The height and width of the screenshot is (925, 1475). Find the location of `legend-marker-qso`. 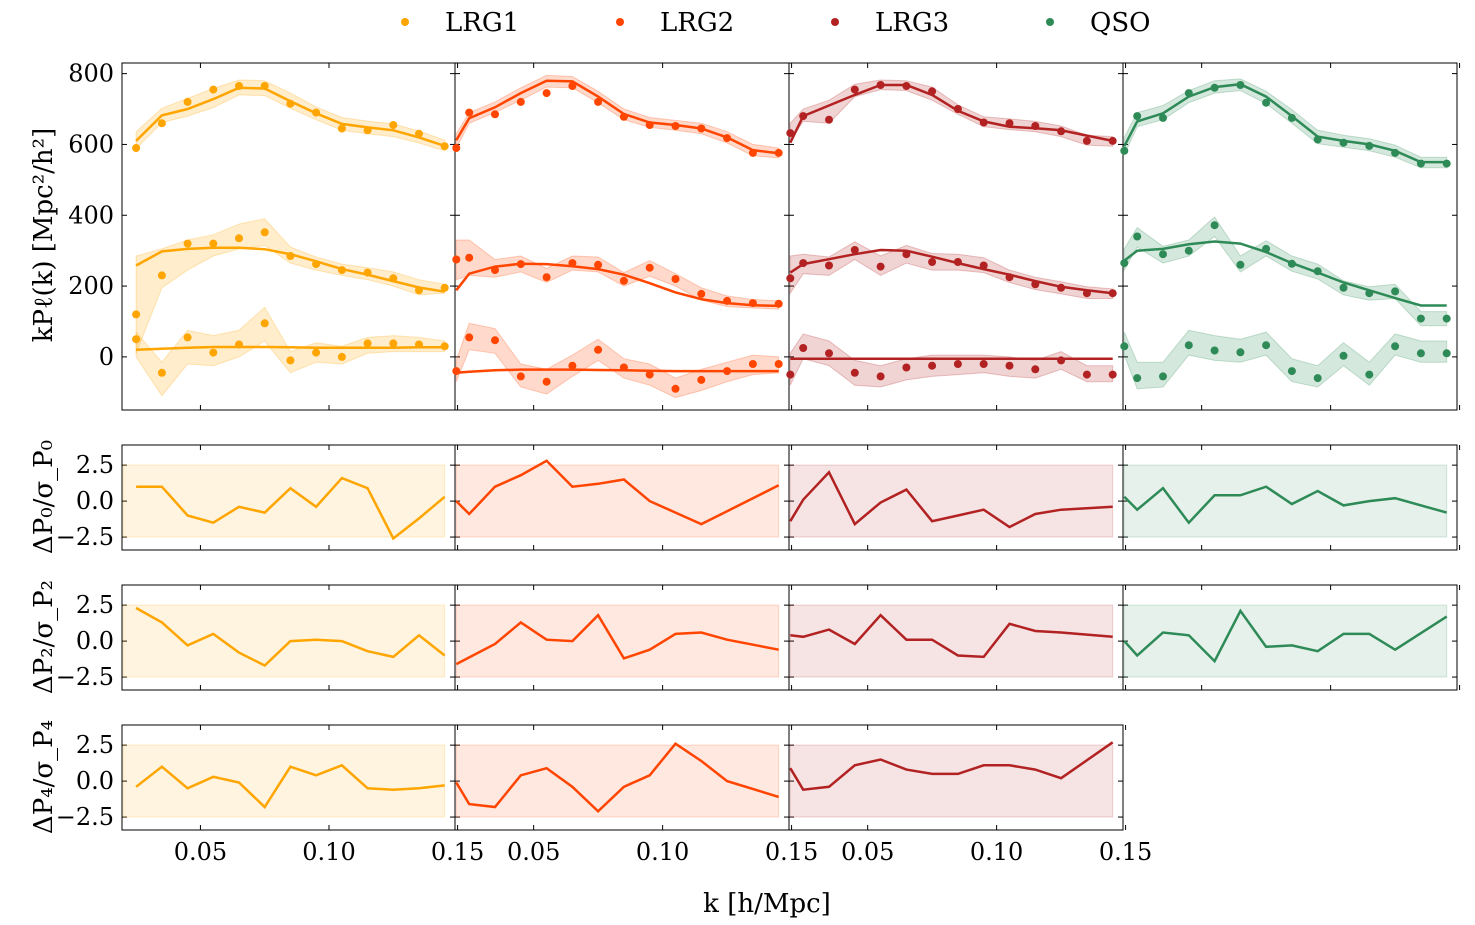

legend-marker-qso is located at coordinates (1050, 22).